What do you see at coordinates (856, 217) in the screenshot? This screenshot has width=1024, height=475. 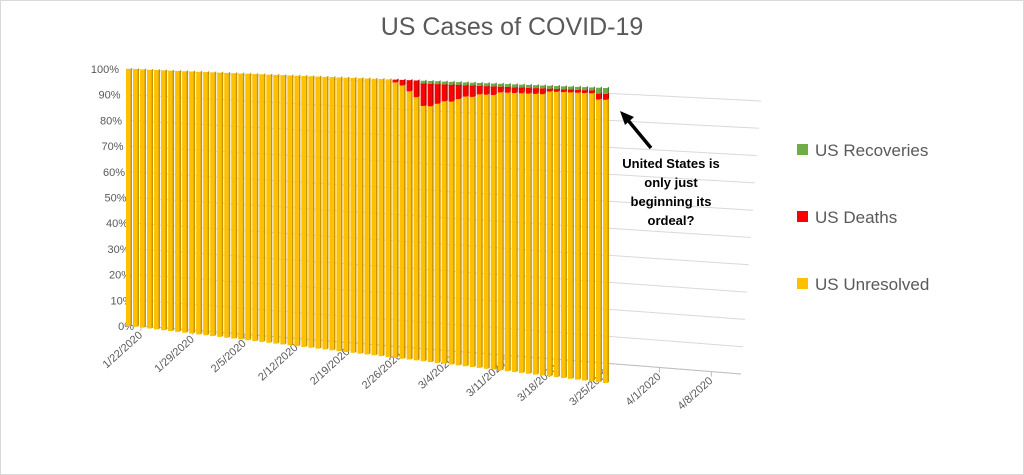 I see `legend-label-deaths: US Deaths` at bounding box center [856, 217].